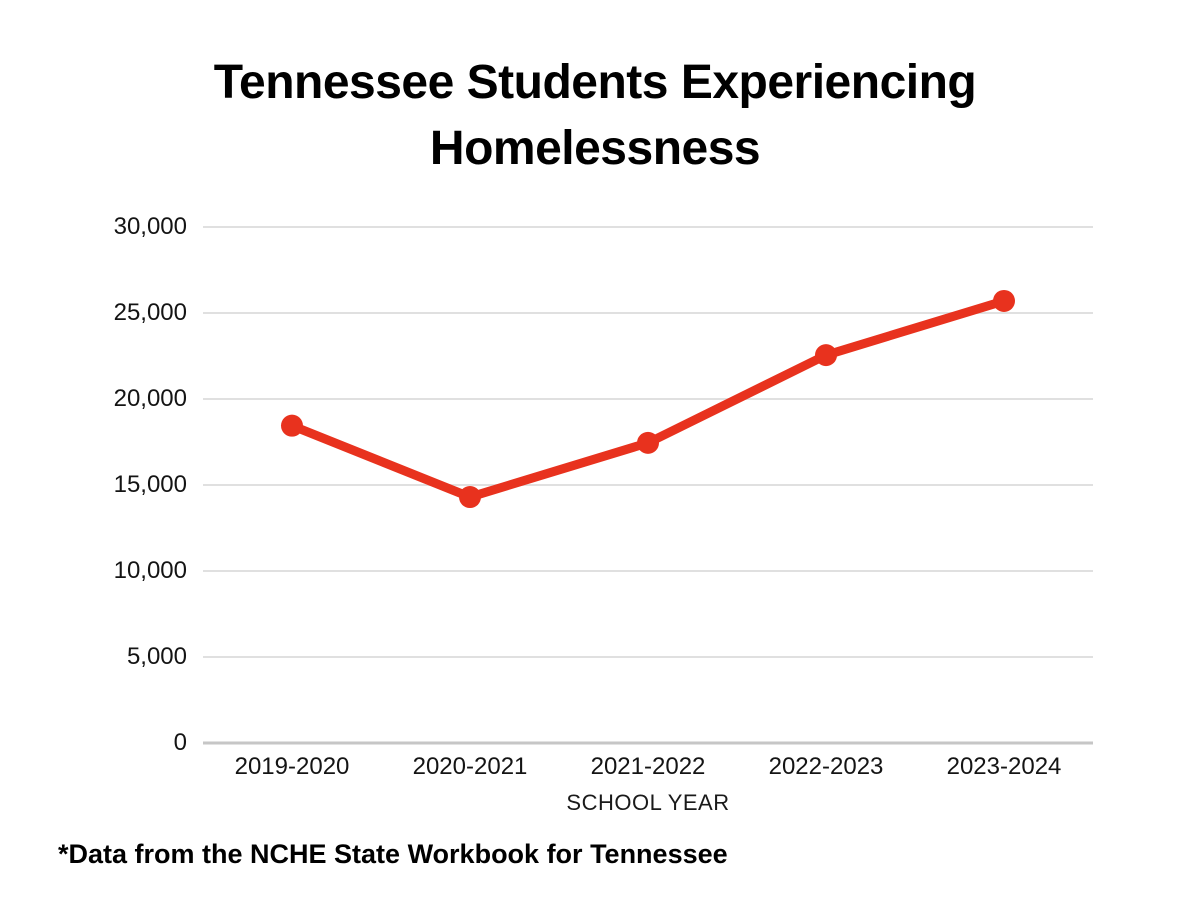  Describe the element at coordinates (93, 484) in the screenshot. I see `y-axis-tick-labels: 0 5,000 10,000 15,000 20,000 25,000 30,000` at that location.